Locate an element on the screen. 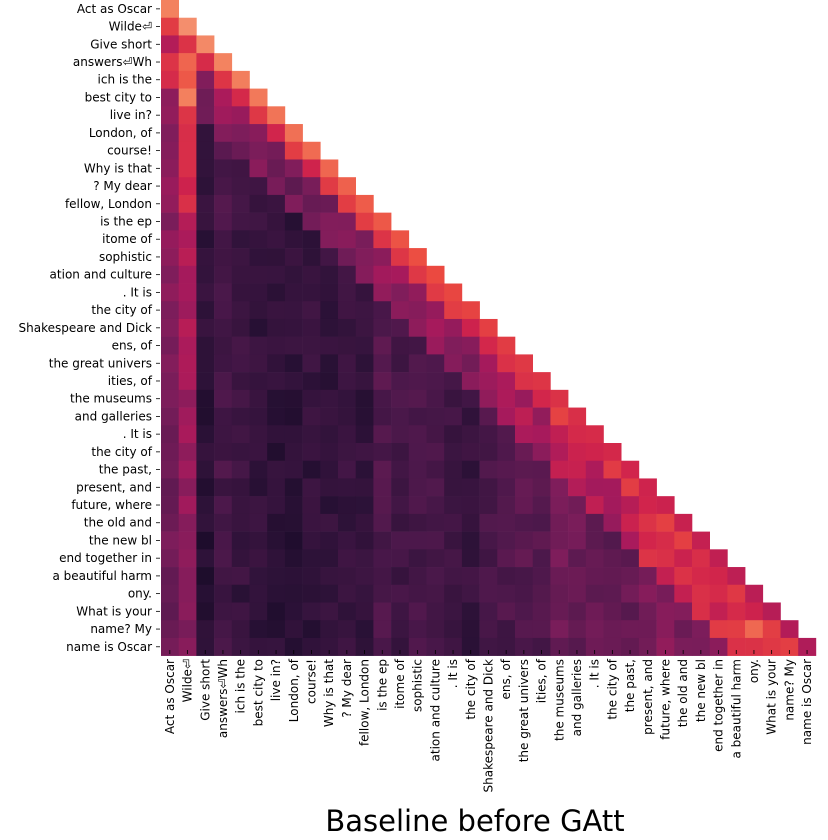 Image resolution: width=828 pixels, height=840 pixels. y-tick-label: fellow, London is located at coordinates (108, 204).